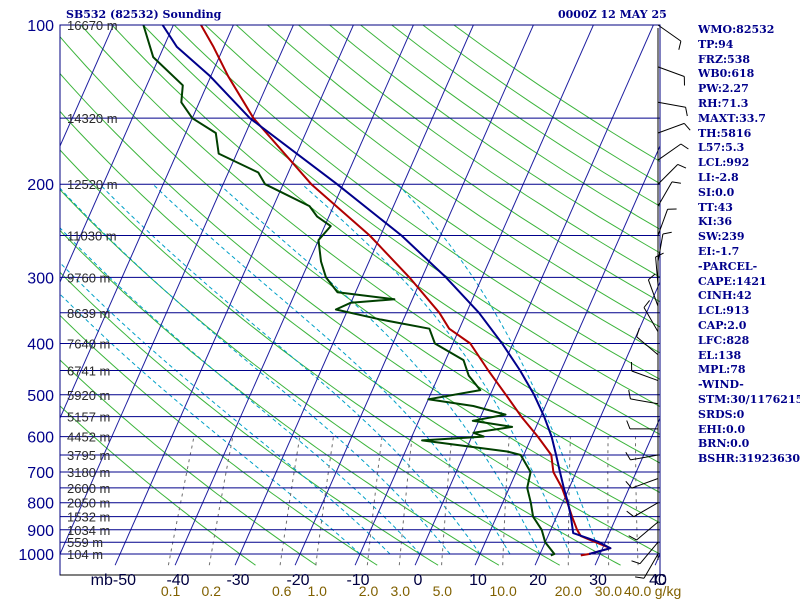  Describe the element at coordinates (728, 266) in the screenshot. I see `index-item: -PARCEL-` at that location.